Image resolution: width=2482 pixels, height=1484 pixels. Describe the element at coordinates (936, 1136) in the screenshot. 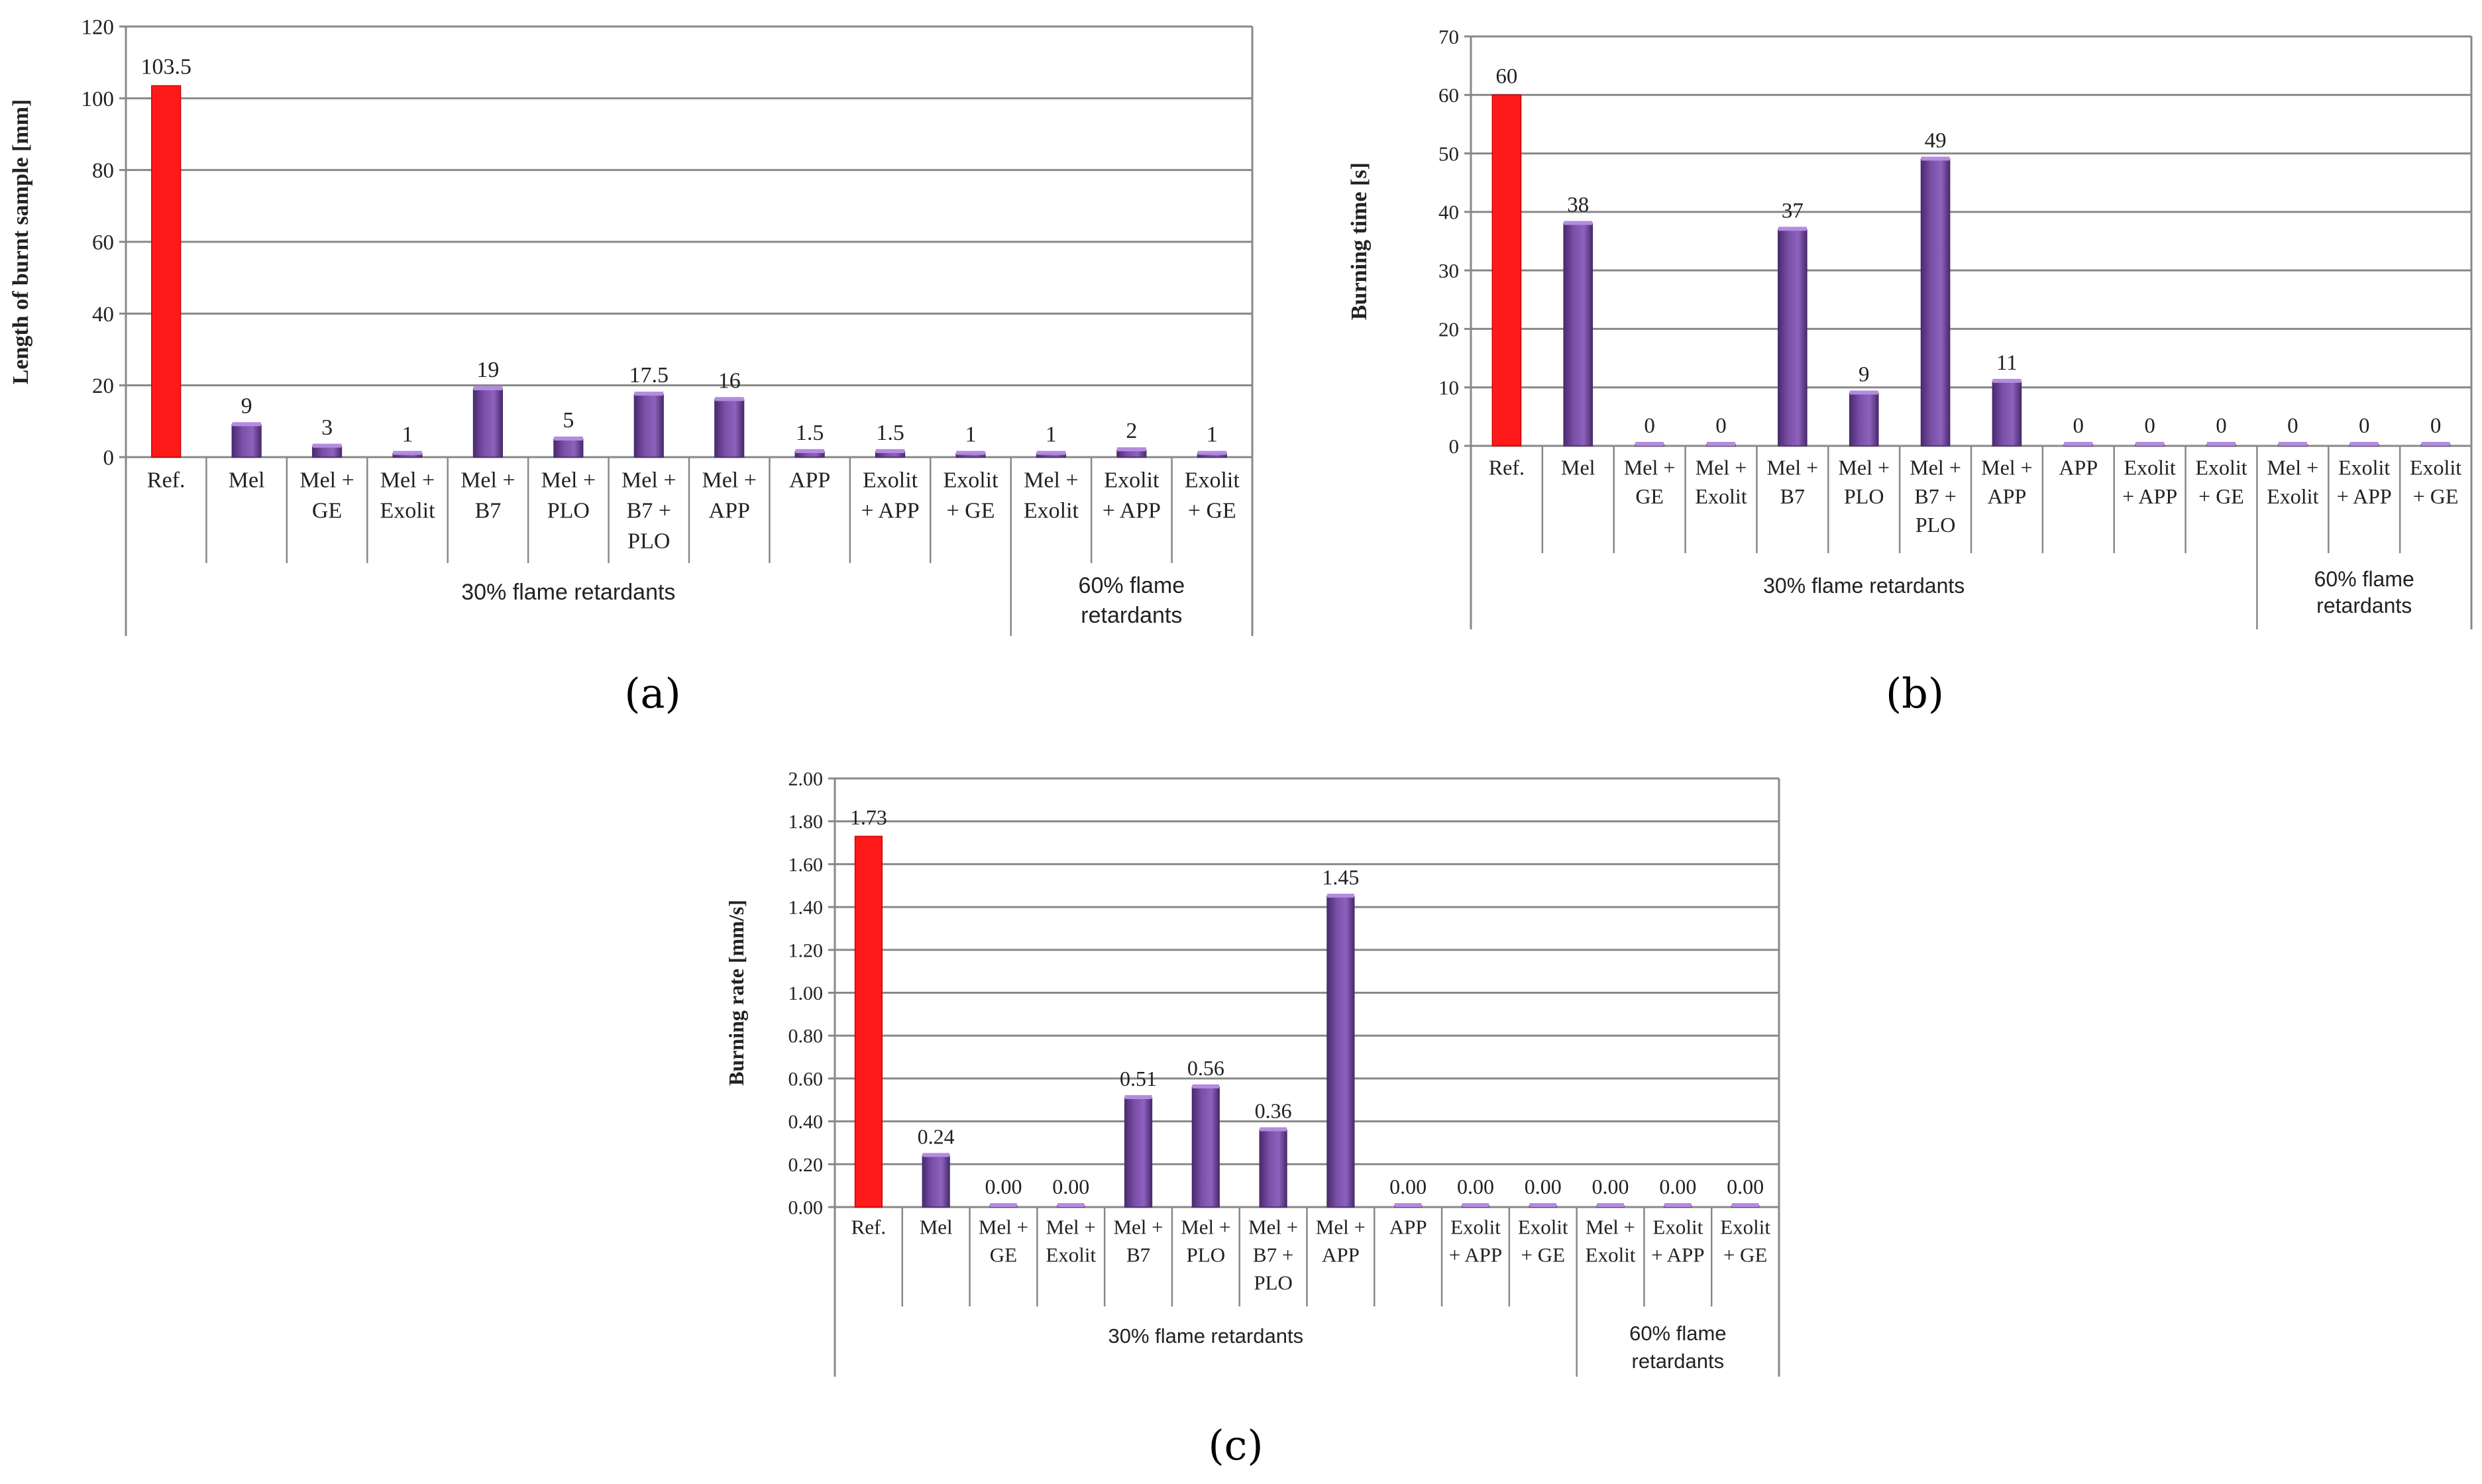

I see `value-label: 0.24` at that location.